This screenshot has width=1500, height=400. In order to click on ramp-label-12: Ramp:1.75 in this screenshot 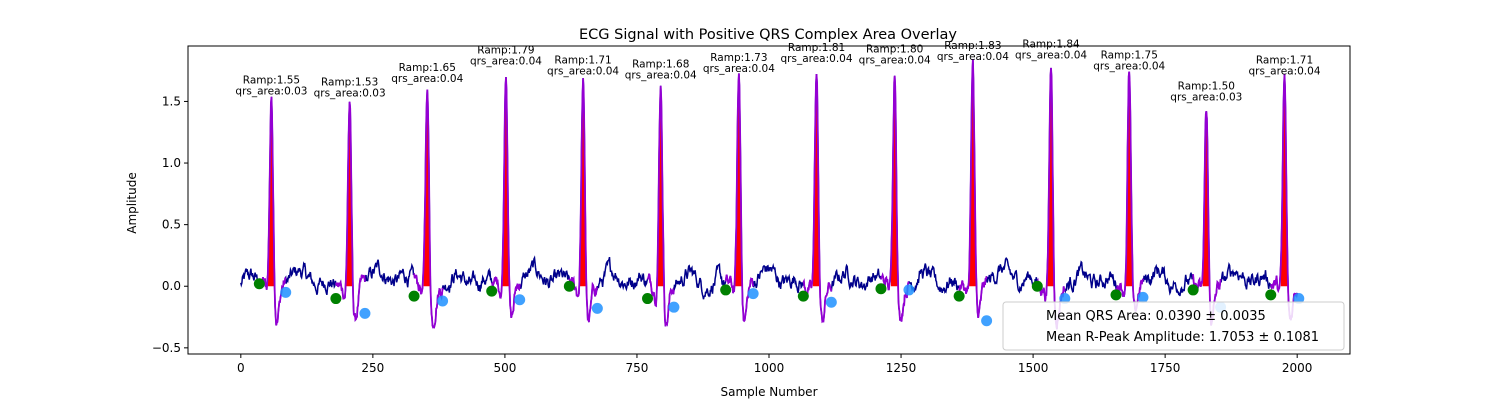, I will do `click(1129, 56)`.